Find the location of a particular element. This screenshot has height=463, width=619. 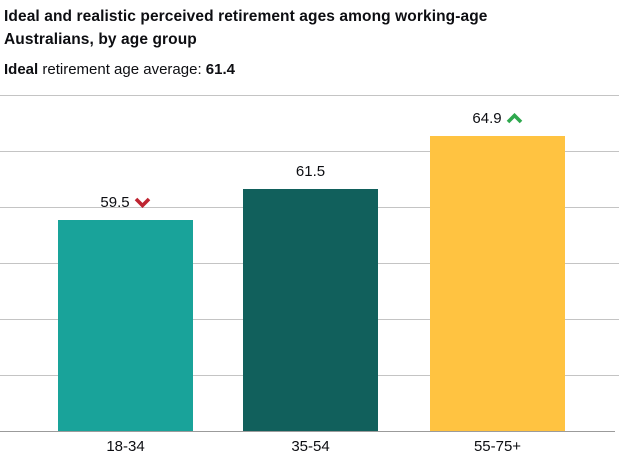

x-axis-label: 18-34 is located at coordinates (125, 446).